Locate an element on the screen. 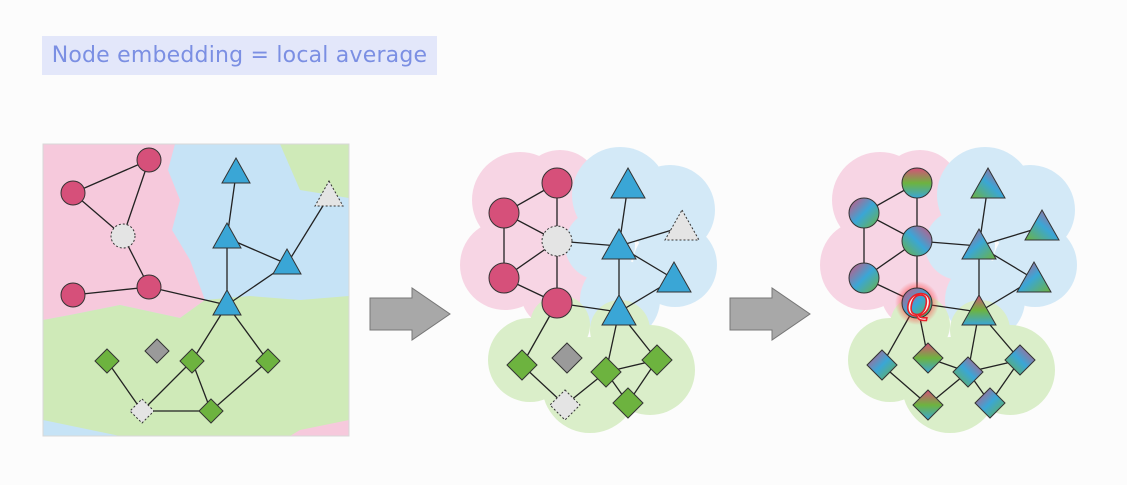 The height and width of the screenshot is (485, 1127). panel-2-soft-regions is located at coordinates (588, 290).